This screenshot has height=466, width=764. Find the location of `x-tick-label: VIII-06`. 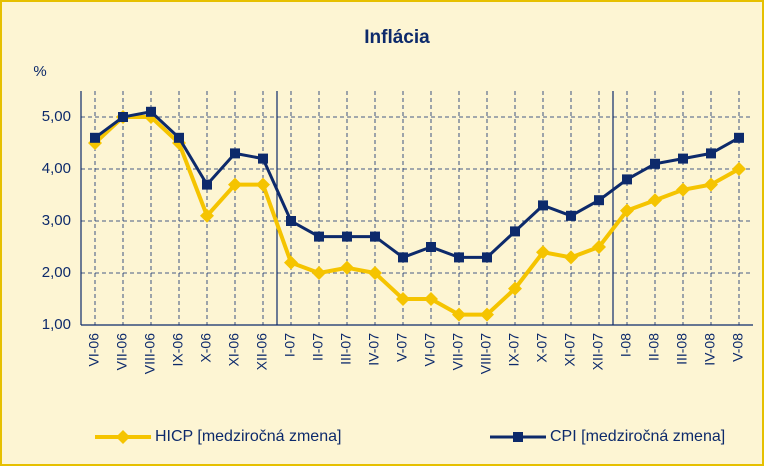

x-tick-label: VIII-06 is located at coordinates (150, 353).